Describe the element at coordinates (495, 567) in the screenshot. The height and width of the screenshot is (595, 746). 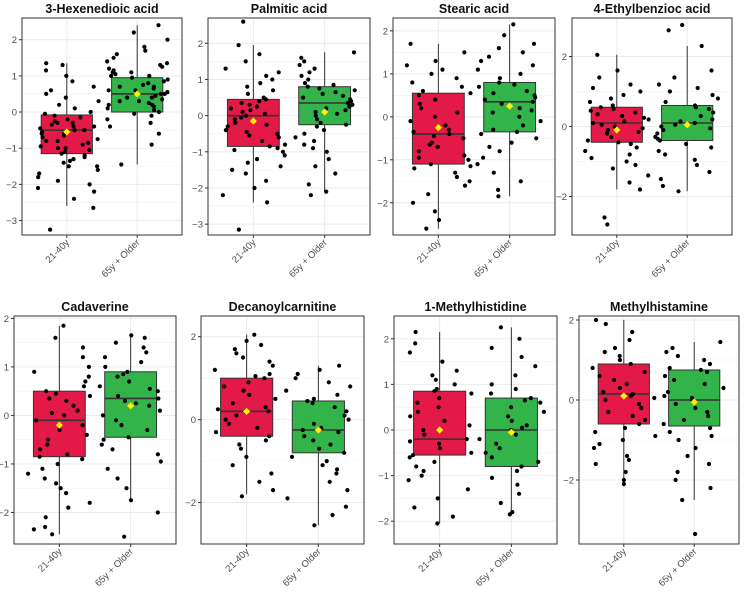
I see `x-tick-label: 65y + Older` at that location.